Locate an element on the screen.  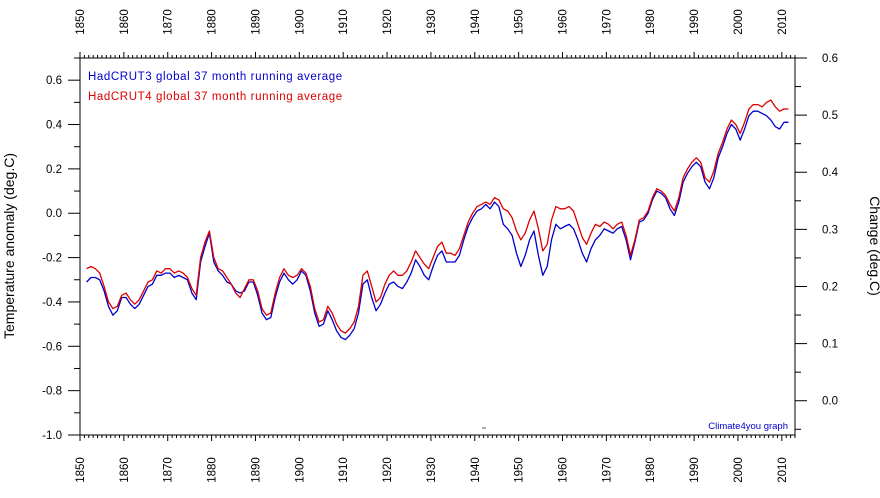
x-tick-label-top: 1860 is located at coordinates (125, 22).